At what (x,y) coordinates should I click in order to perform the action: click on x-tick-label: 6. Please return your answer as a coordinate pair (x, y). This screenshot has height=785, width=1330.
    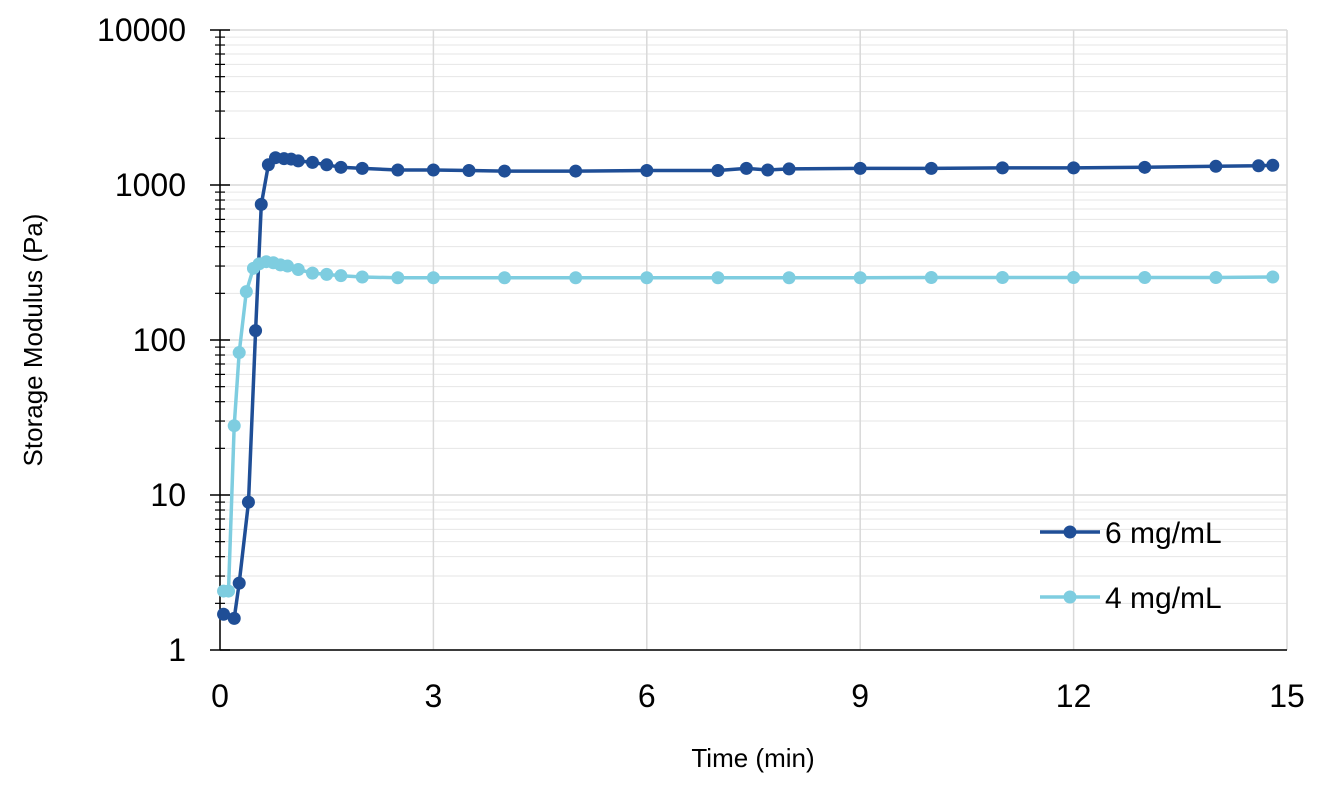
    Looking at the image, I should click on (647, 696).